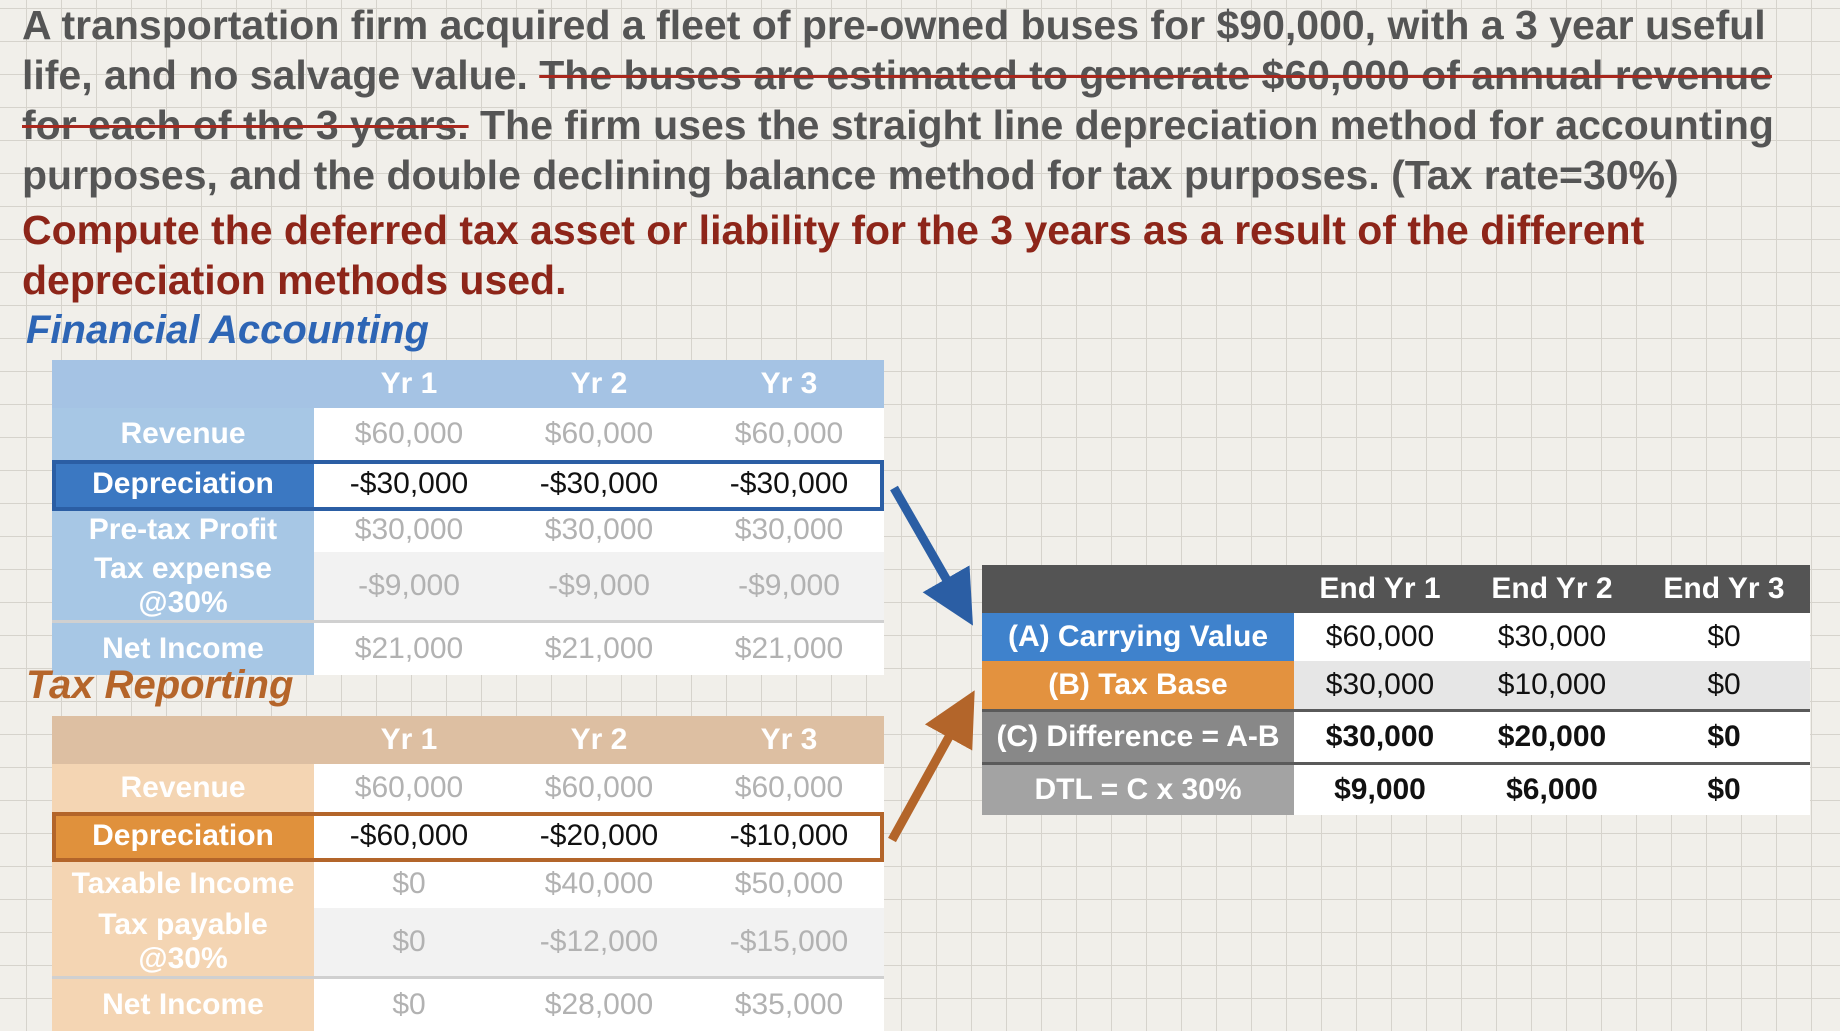 The image size is (1840, 1031). I want to click on orange-arrow, so click(929, 773).